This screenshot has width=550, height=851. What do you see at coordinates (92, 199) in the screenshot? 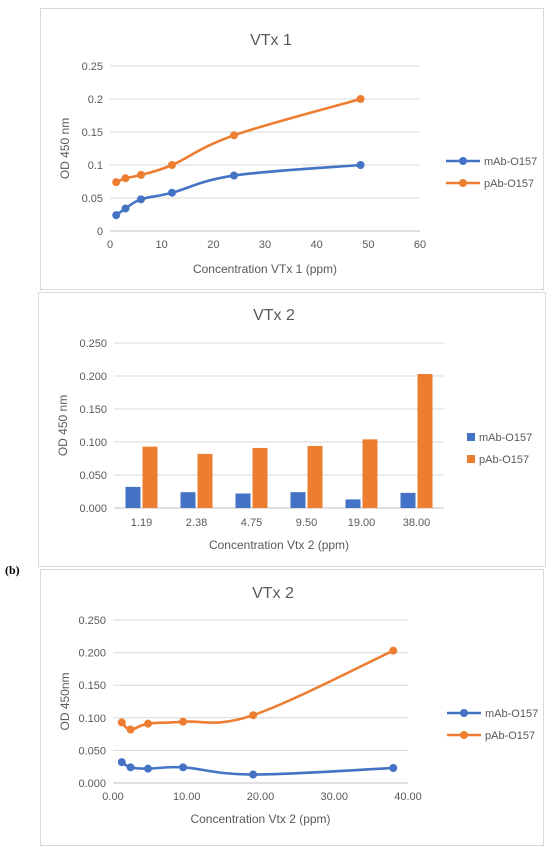
I see `y-tick-label: 0.05` at bounding box center [92, 199].